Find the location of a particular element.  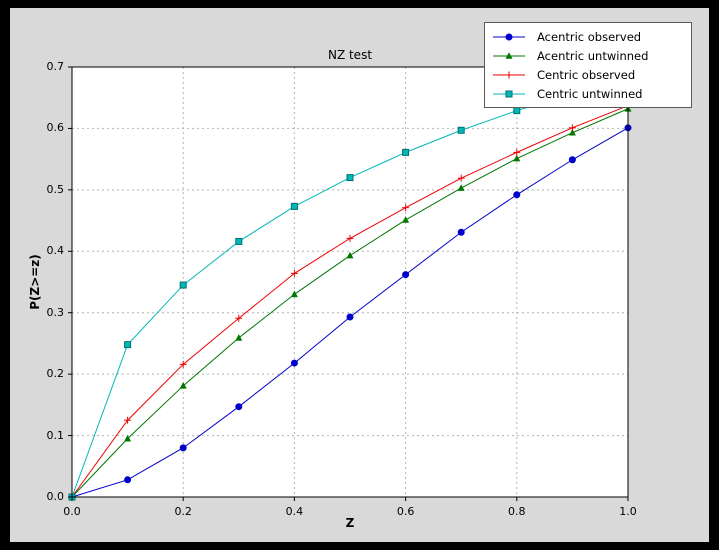

legend-entry: Centric observed is located at coordinates (587, 74).